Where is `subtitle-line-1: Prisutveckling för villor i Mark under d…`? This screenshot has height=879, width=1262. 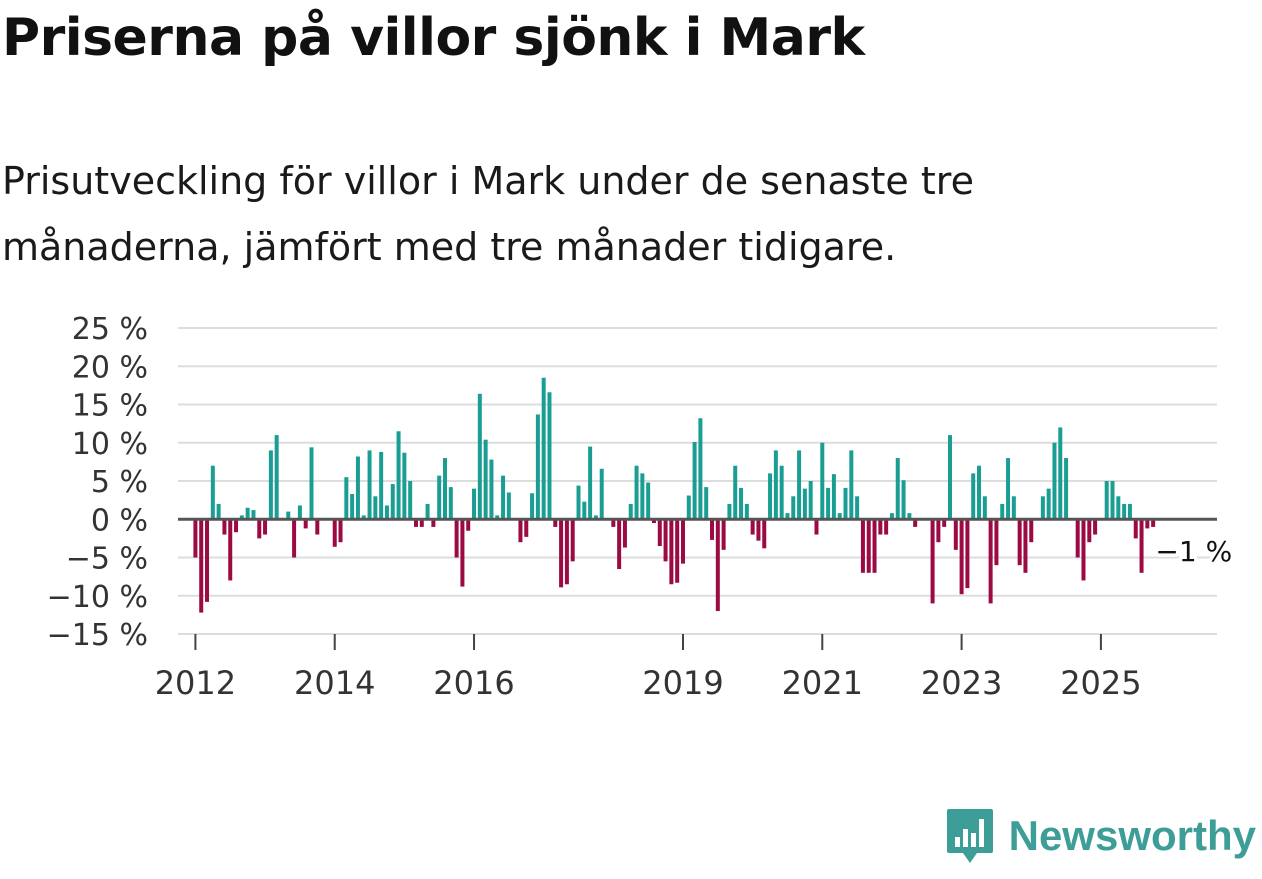 subtitle-line-1: Prisutveckling för villor i Mark under d… is located at coordinates (488, 181).